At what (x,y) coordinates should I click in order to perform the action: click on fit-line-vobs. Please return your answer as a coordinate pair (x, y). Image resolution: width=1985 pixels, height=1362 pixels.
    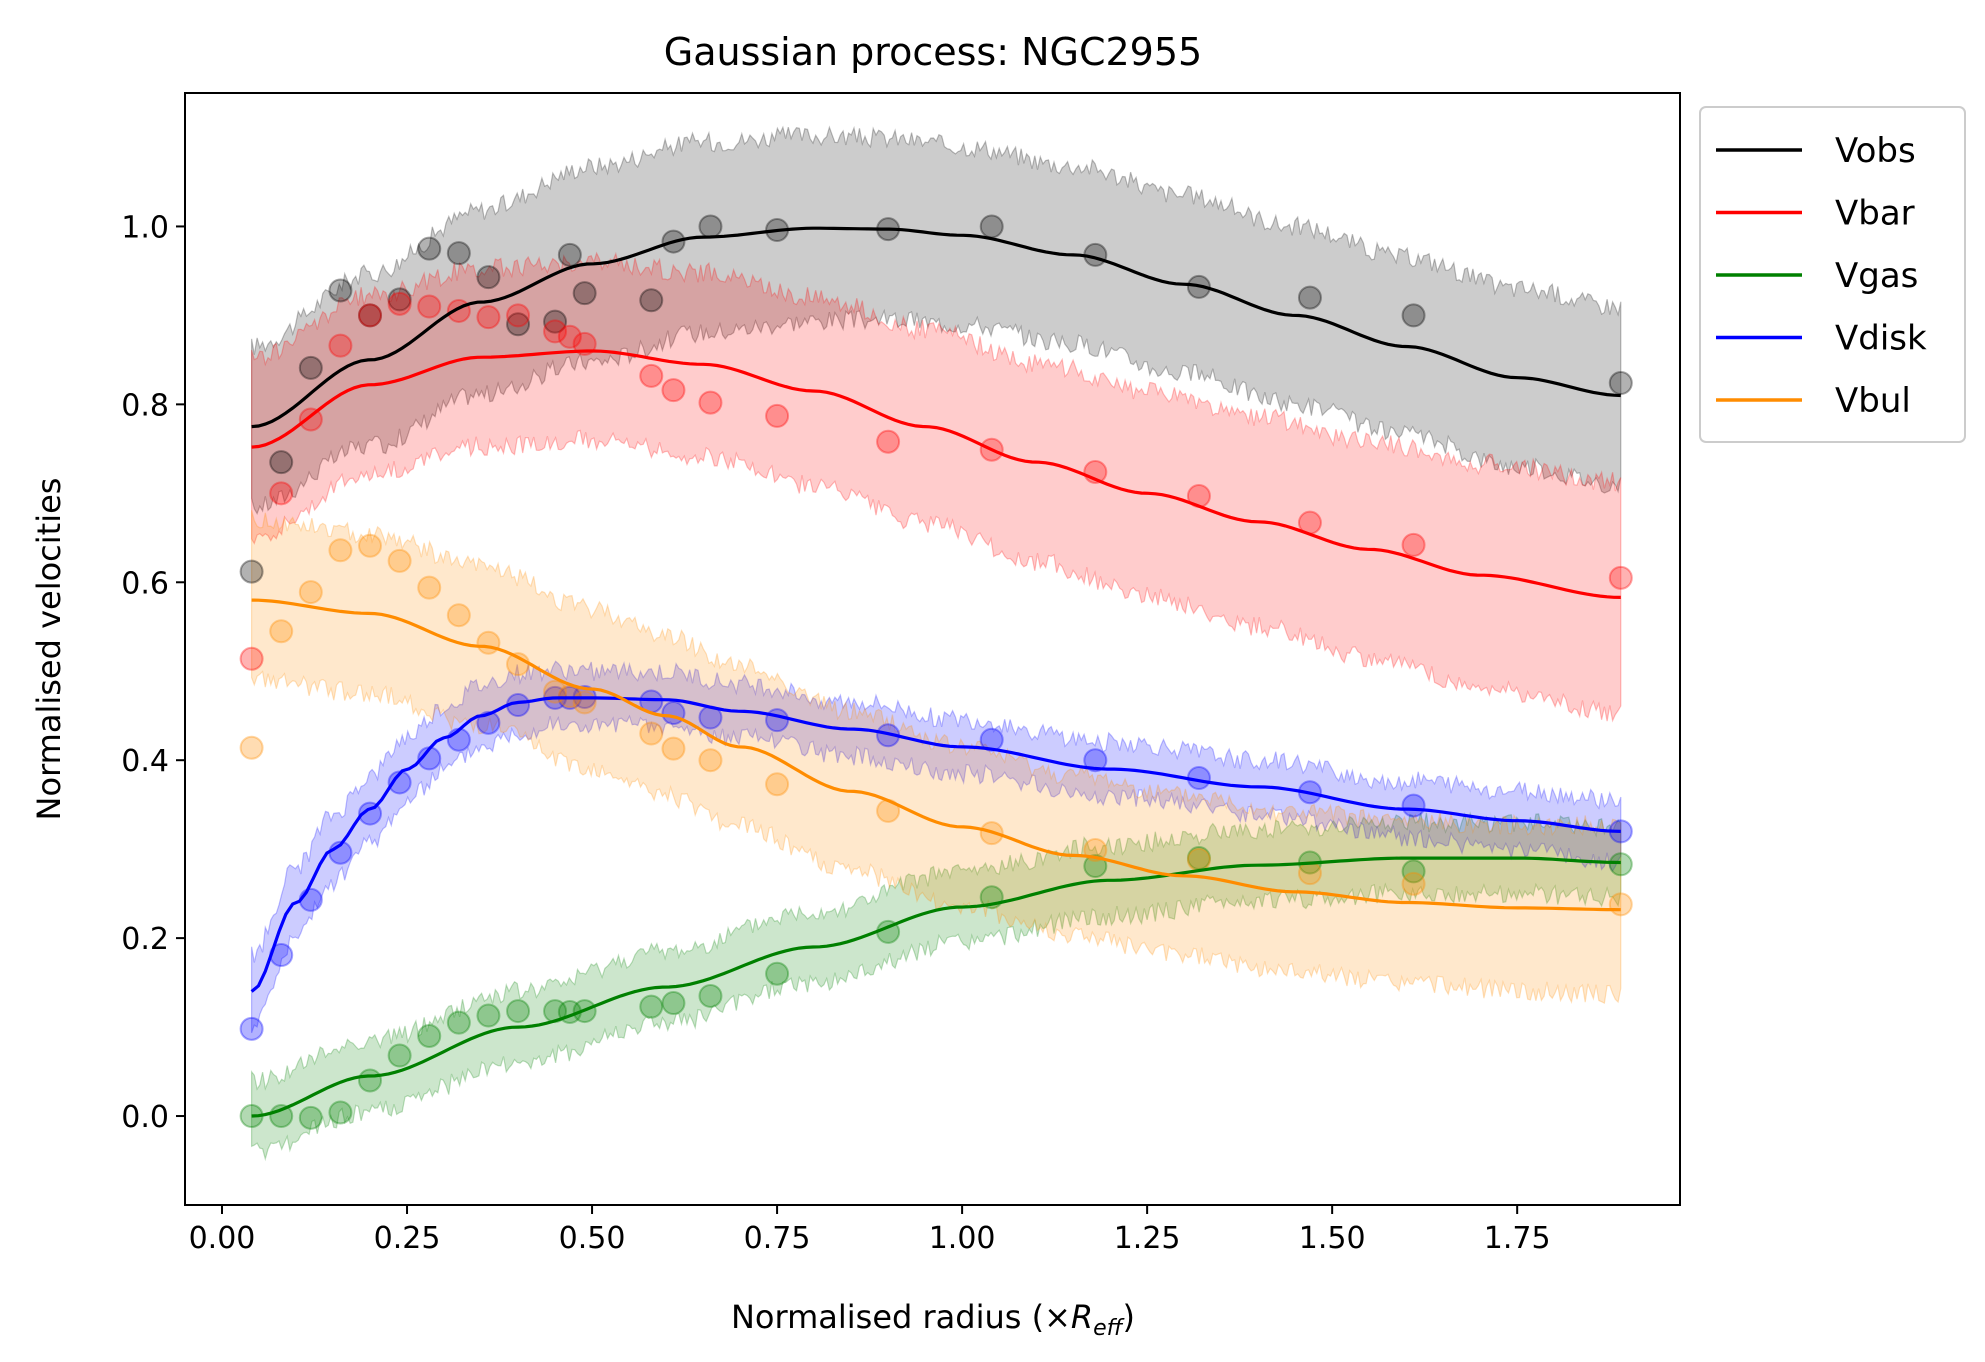
    Looking at the image, I should click on (936, 327).